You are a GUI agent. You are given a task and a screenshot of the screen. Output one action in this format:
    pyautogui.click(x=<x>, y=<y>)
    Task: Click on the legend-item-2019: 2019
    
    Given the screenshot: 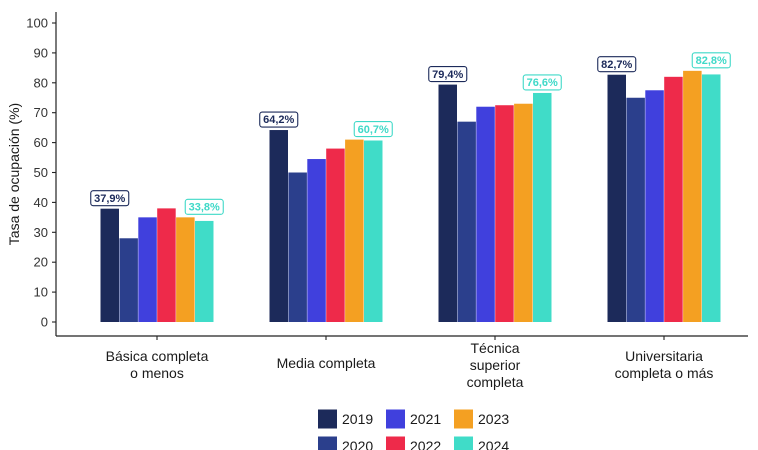 What is the action you would take?
    pyautogui.click(x=345, y=419)
    